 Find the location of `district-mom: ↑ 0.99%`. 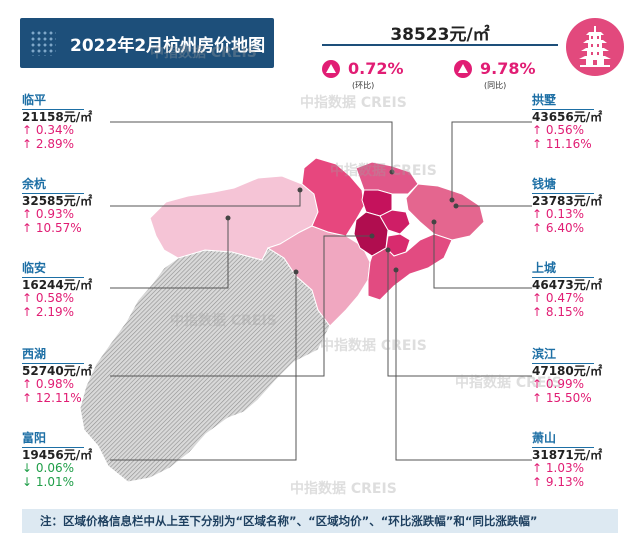

district-mom: ↑ 0.99% is located at coordinates (558, 384).